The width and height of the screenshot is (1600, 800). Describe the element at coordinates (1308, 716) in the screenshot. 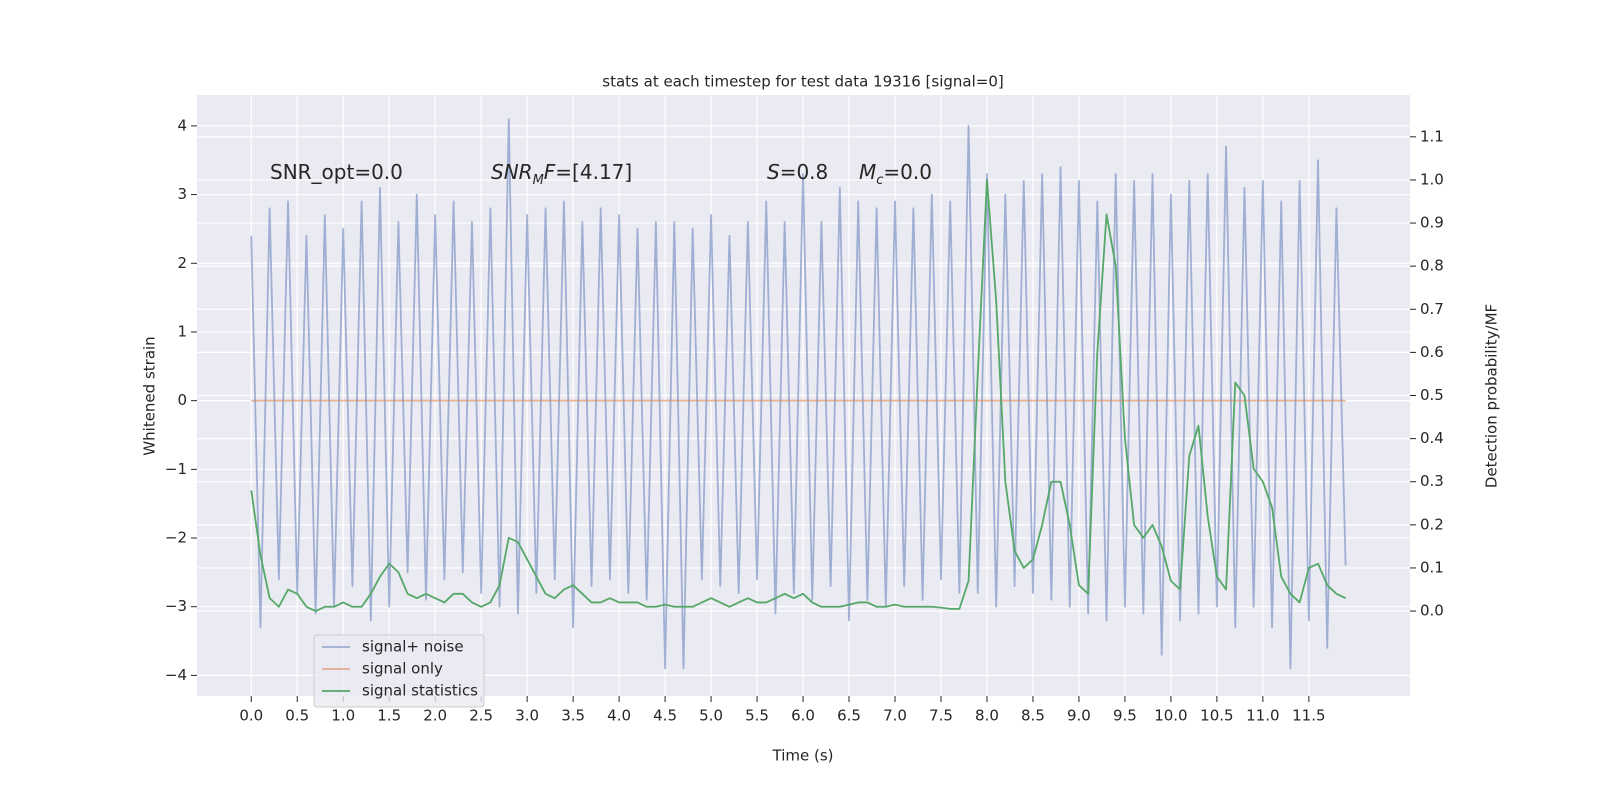

I see `x-tick-label: 11.5` at that location.